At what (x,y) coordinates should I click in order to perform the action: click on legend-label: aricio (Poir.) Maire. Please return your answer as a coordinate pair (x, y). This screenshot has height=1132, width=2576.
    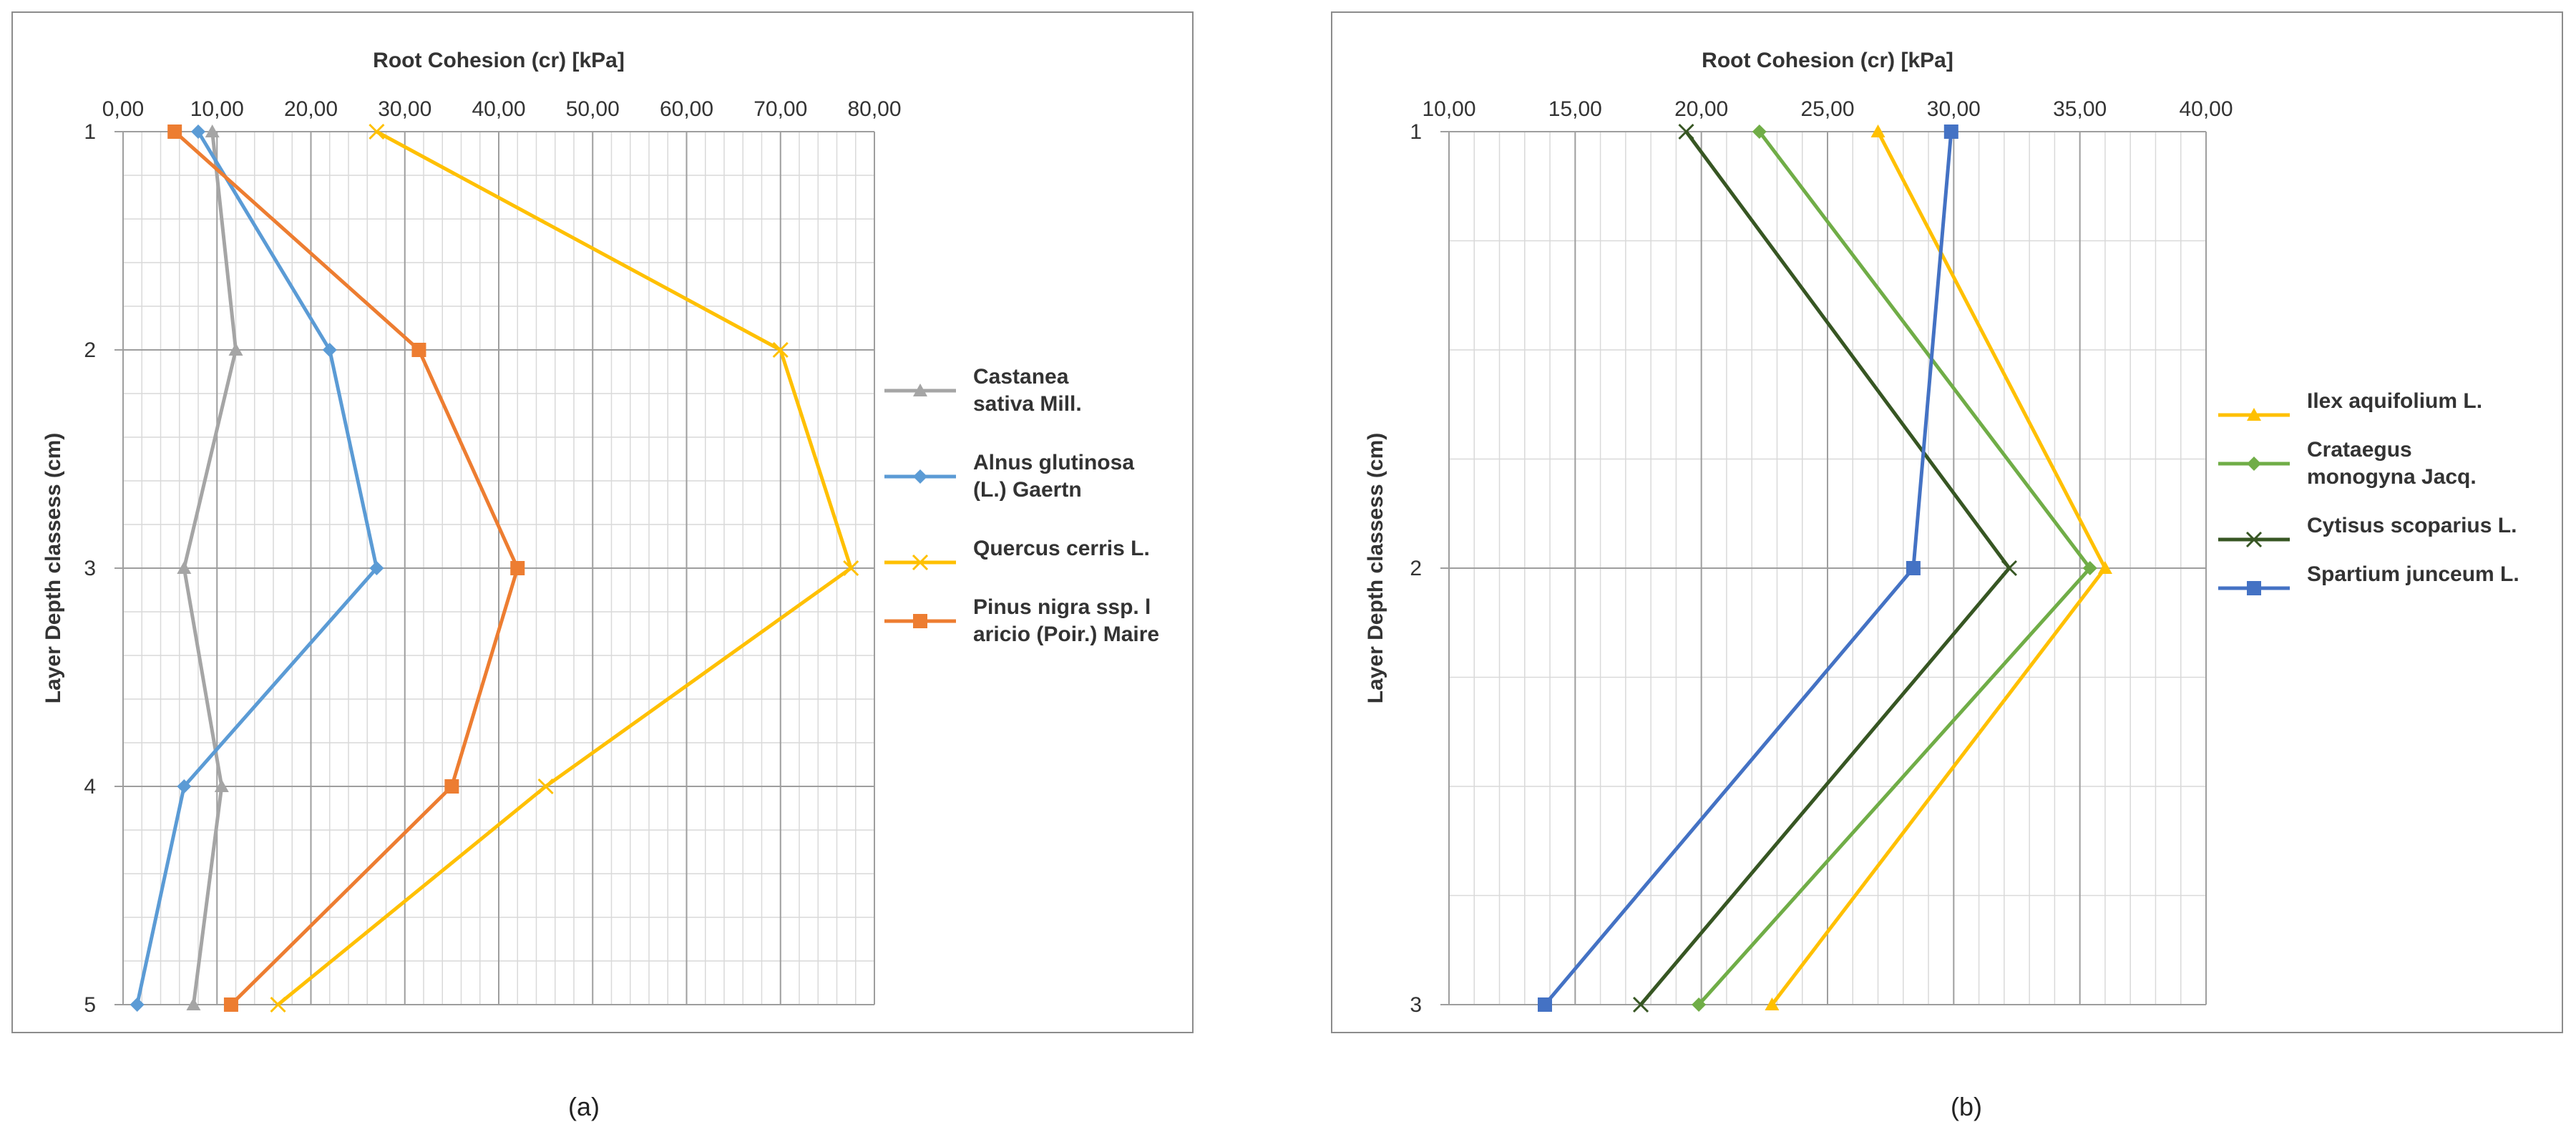
    Looking at the image, I should click on (1066, 634).